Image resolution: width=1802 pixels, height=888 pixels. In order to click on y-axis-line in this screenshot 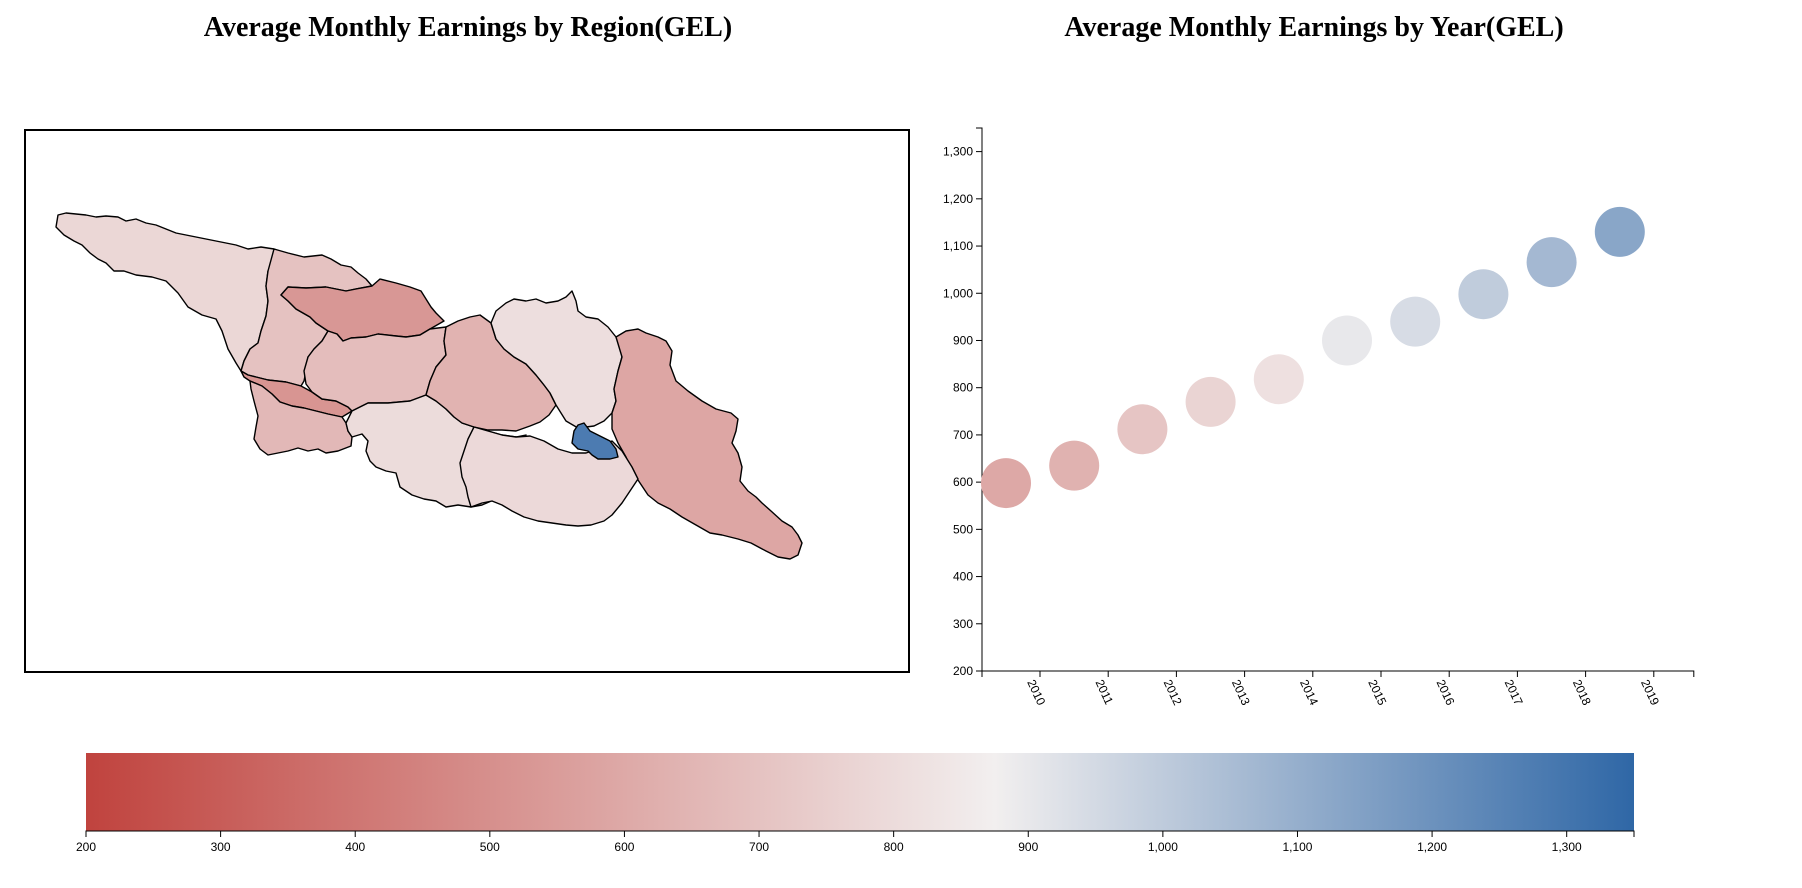, I will do `click(979, 399)`.